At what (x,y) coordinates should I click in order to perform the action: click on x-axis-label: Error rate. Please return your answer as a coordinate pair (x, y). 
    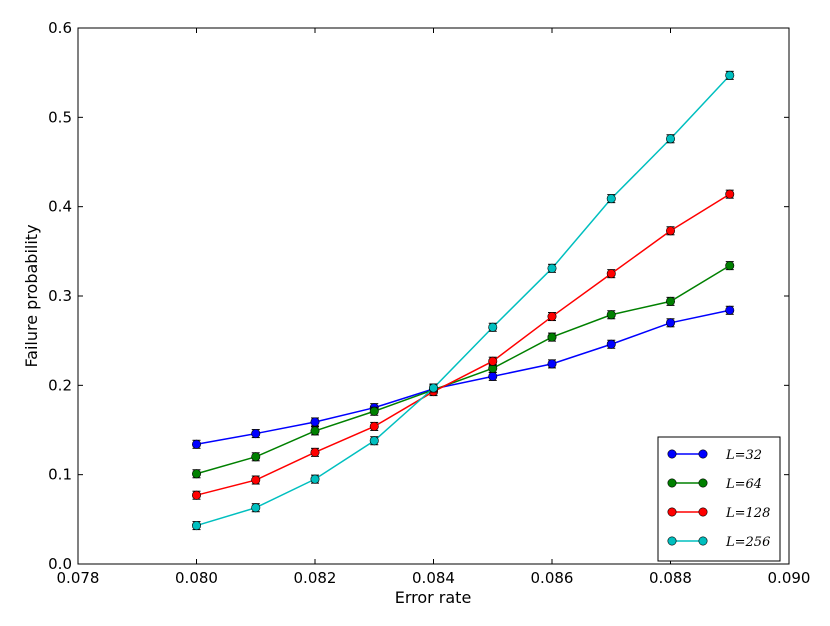
    Looking at the image, I should click on (433, 597).